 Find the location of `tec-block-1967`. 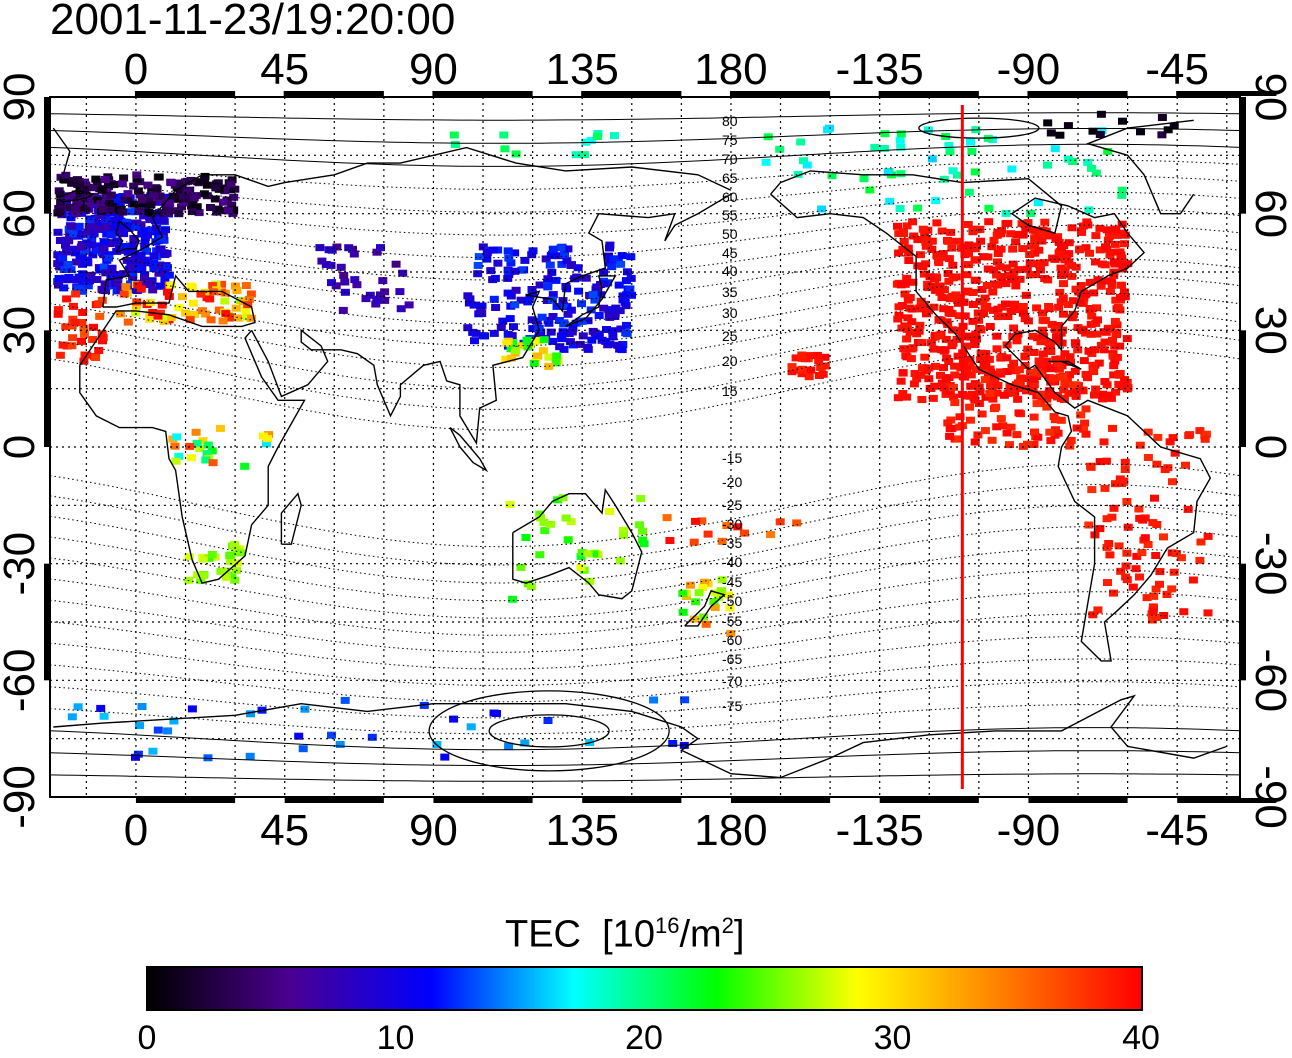

tec-block-1967 is located at coordinates (455, 144).